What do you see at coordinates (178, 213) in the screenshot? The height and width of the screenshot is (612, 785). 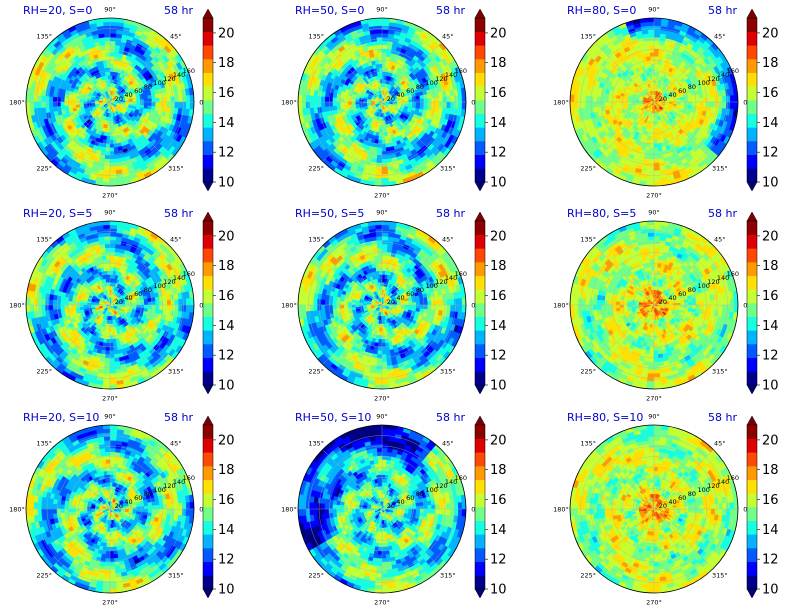 I see `panel-time-label: 58 hr` at bounding box center [178, 213].